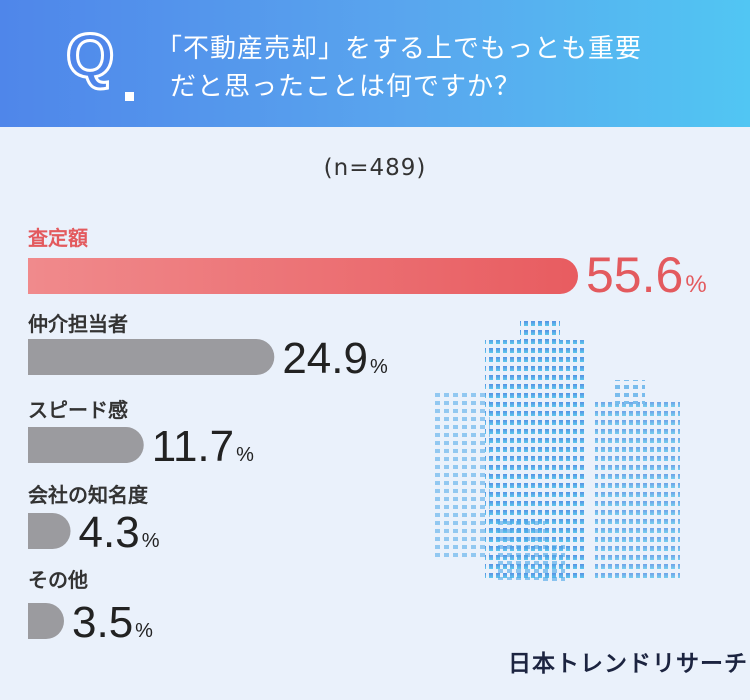  What do you see at coordinates (58, 580) in the screenshot?
I see `category-label-4: その他` at bounding box center [58, 580].